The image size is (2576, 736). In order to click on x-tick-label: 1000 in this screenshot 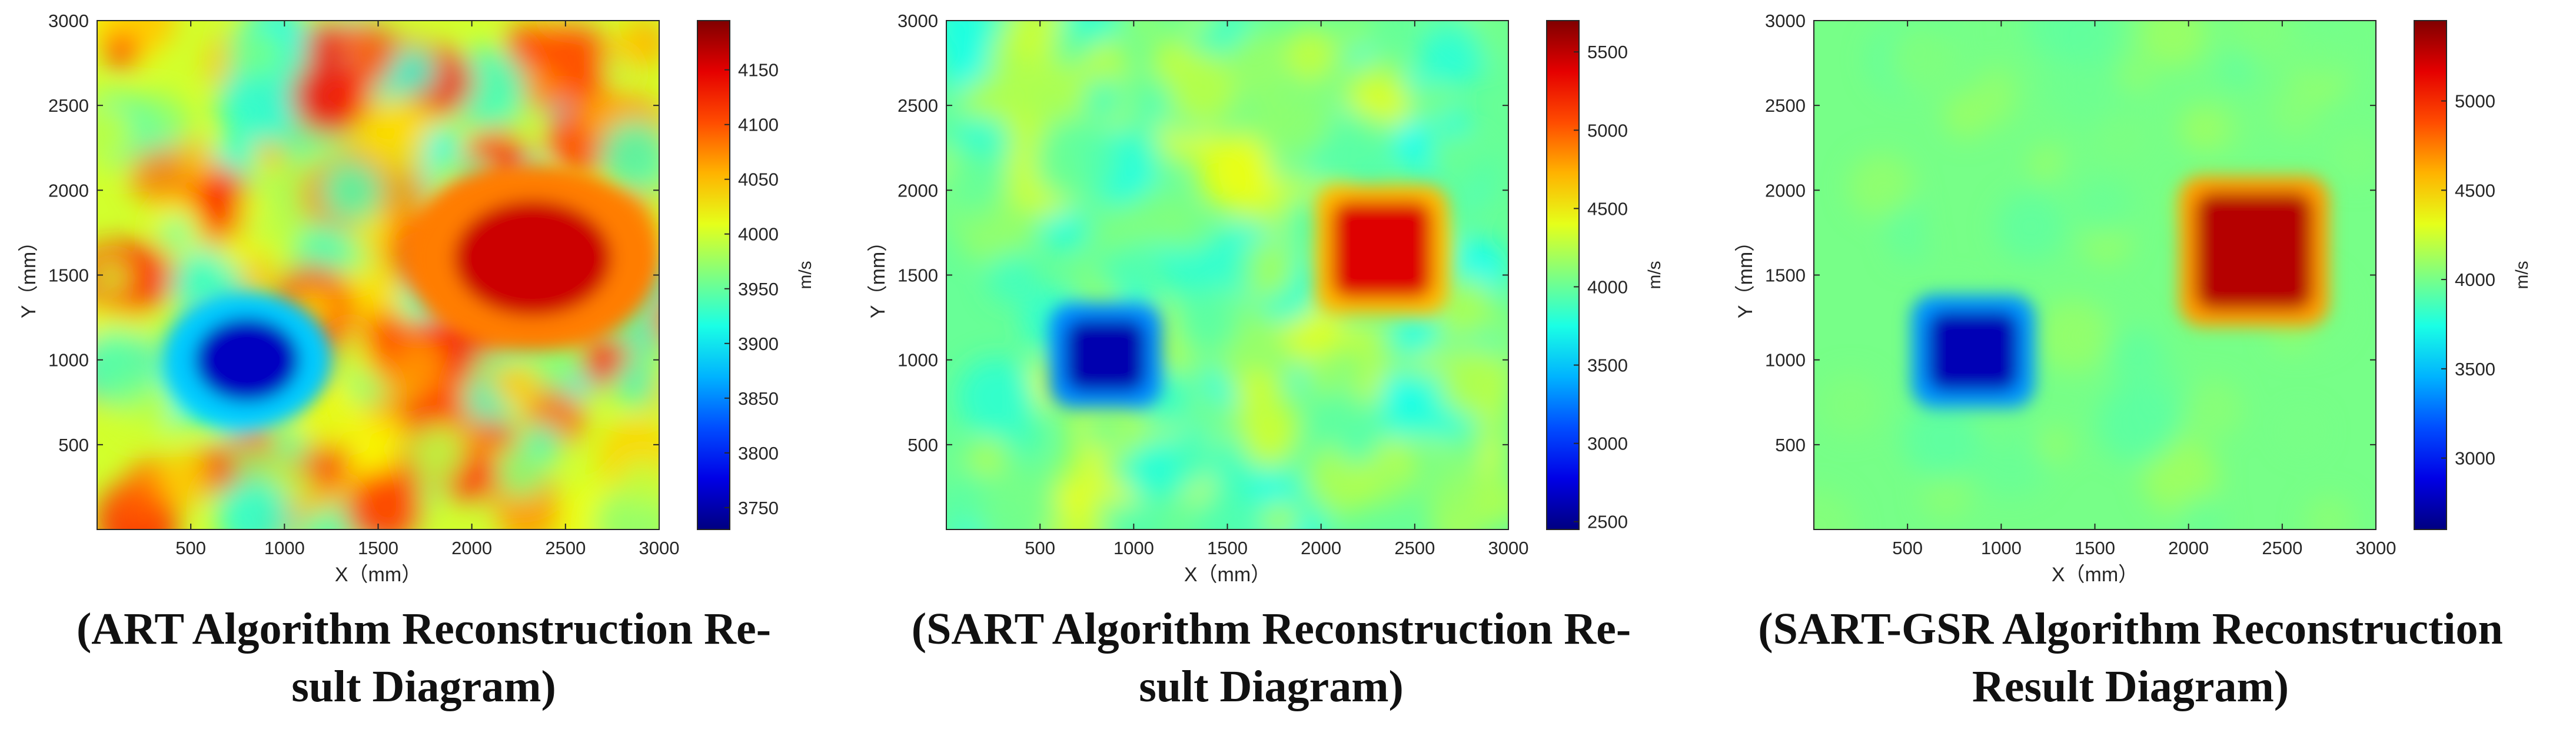, I will do `click(284, 548)`.